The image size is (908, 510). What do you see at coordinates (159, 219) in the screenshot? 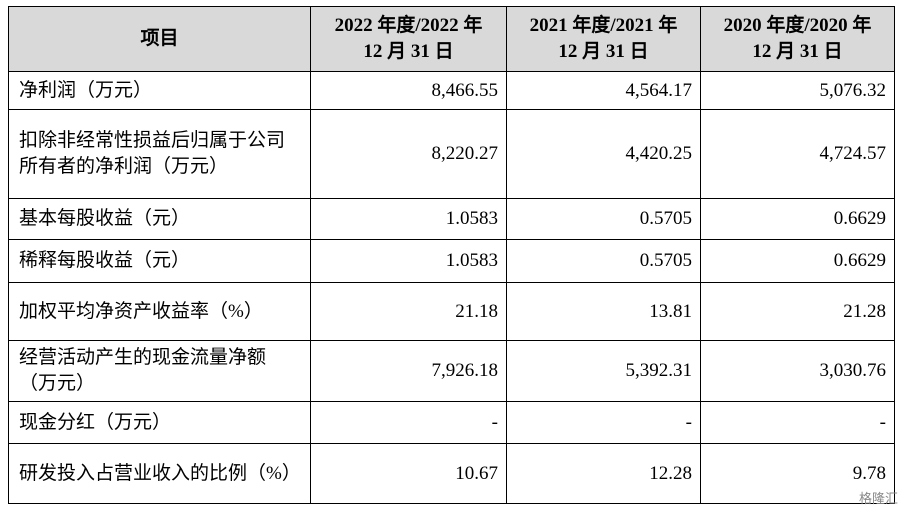
I see `row-label: 基本每股收益（元）` at bounding box center [159, 219].